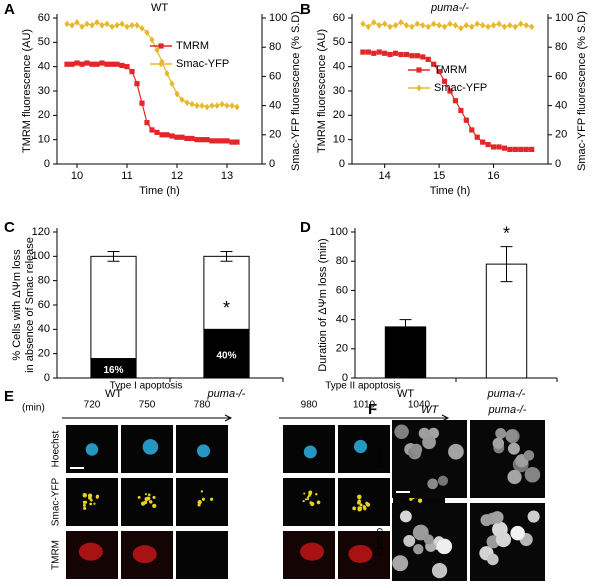  Describe the element at coordinates (439, 176) in the screenshot. I see `x-tick-label: 15` at that location.